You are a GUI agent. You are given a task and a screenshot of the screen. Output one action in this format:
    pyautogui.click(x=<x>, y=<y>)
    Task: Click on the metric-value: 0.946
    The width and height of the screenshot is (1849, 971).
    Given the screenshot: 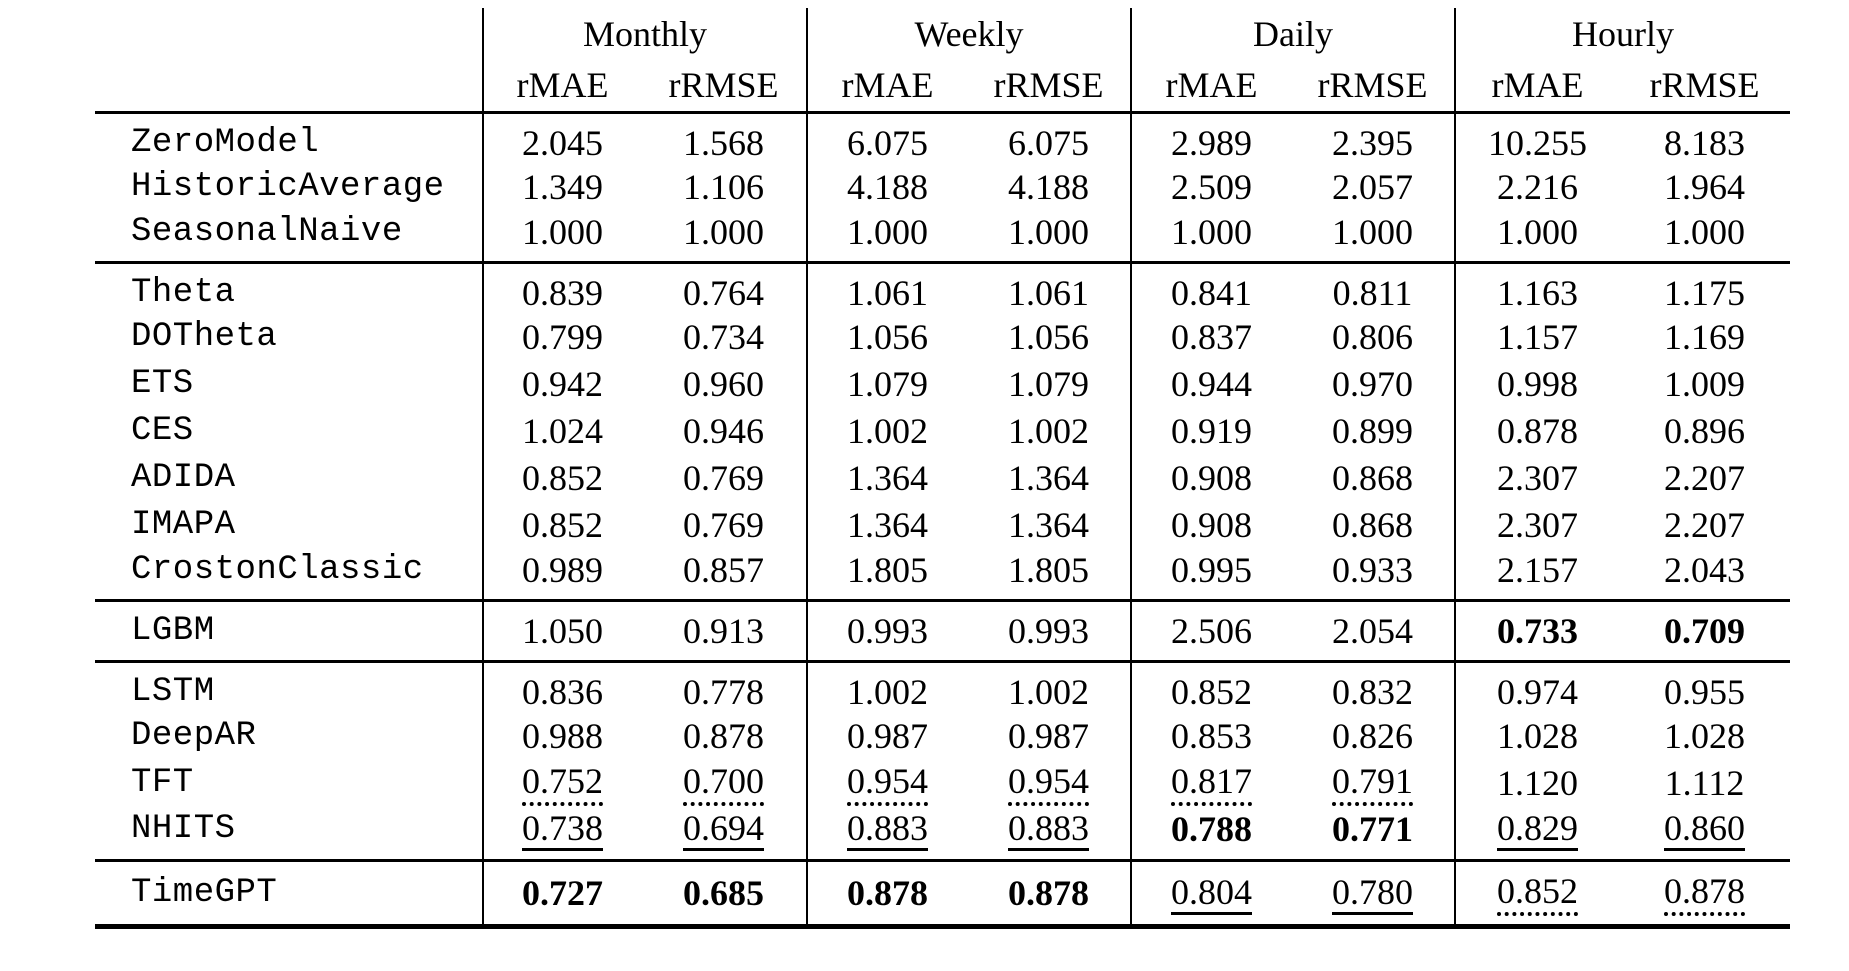 What is the action you would take?
    pyautogui.click(x=723, y=431)
    